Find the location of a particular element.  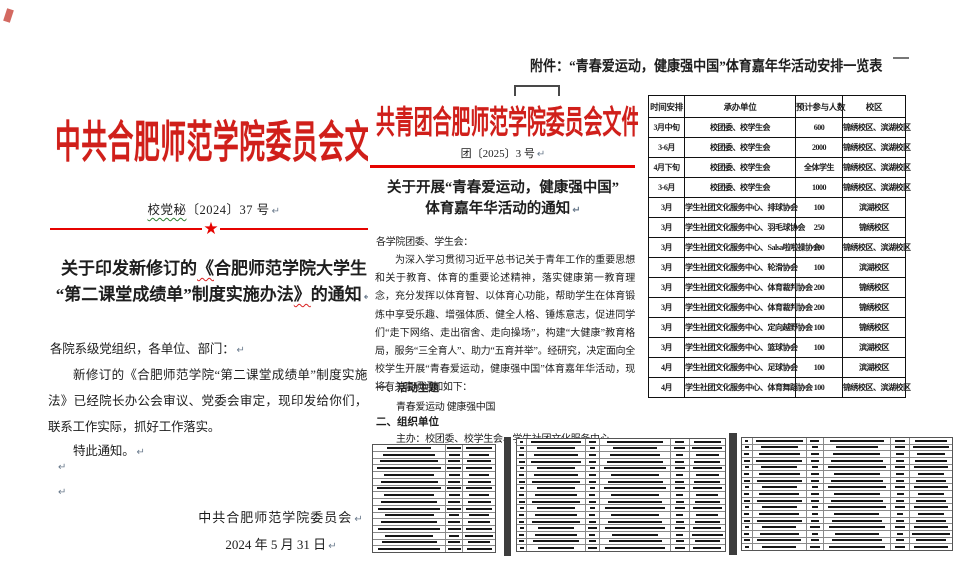

table-cell: 3月 is located at coordinates (666, 247).